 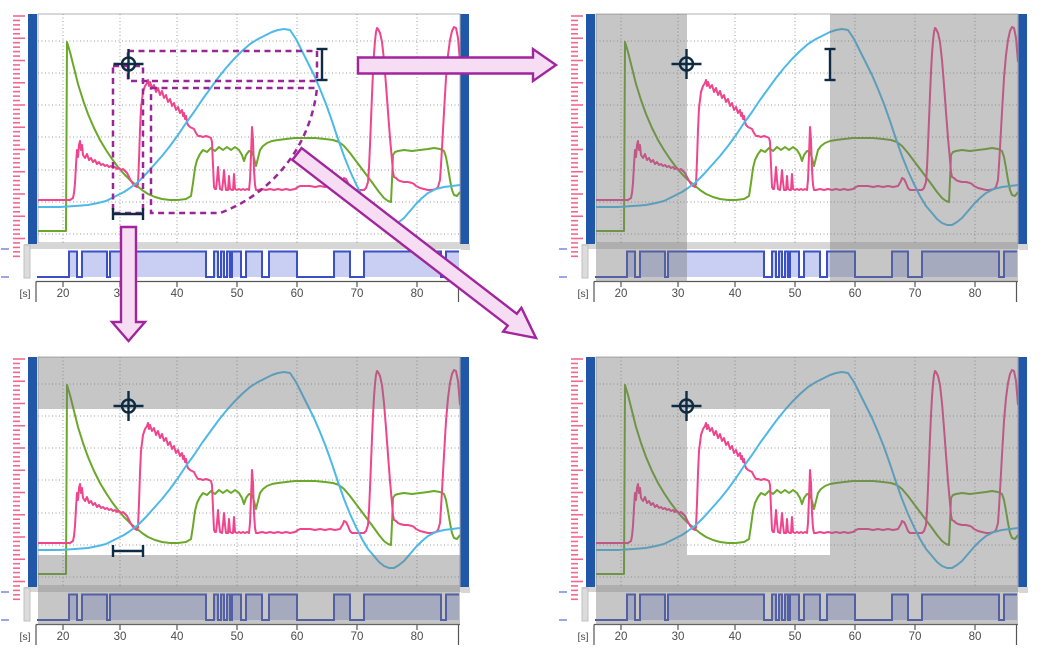 I want to click on drag-gesture-region, so click(x=234, y=150).